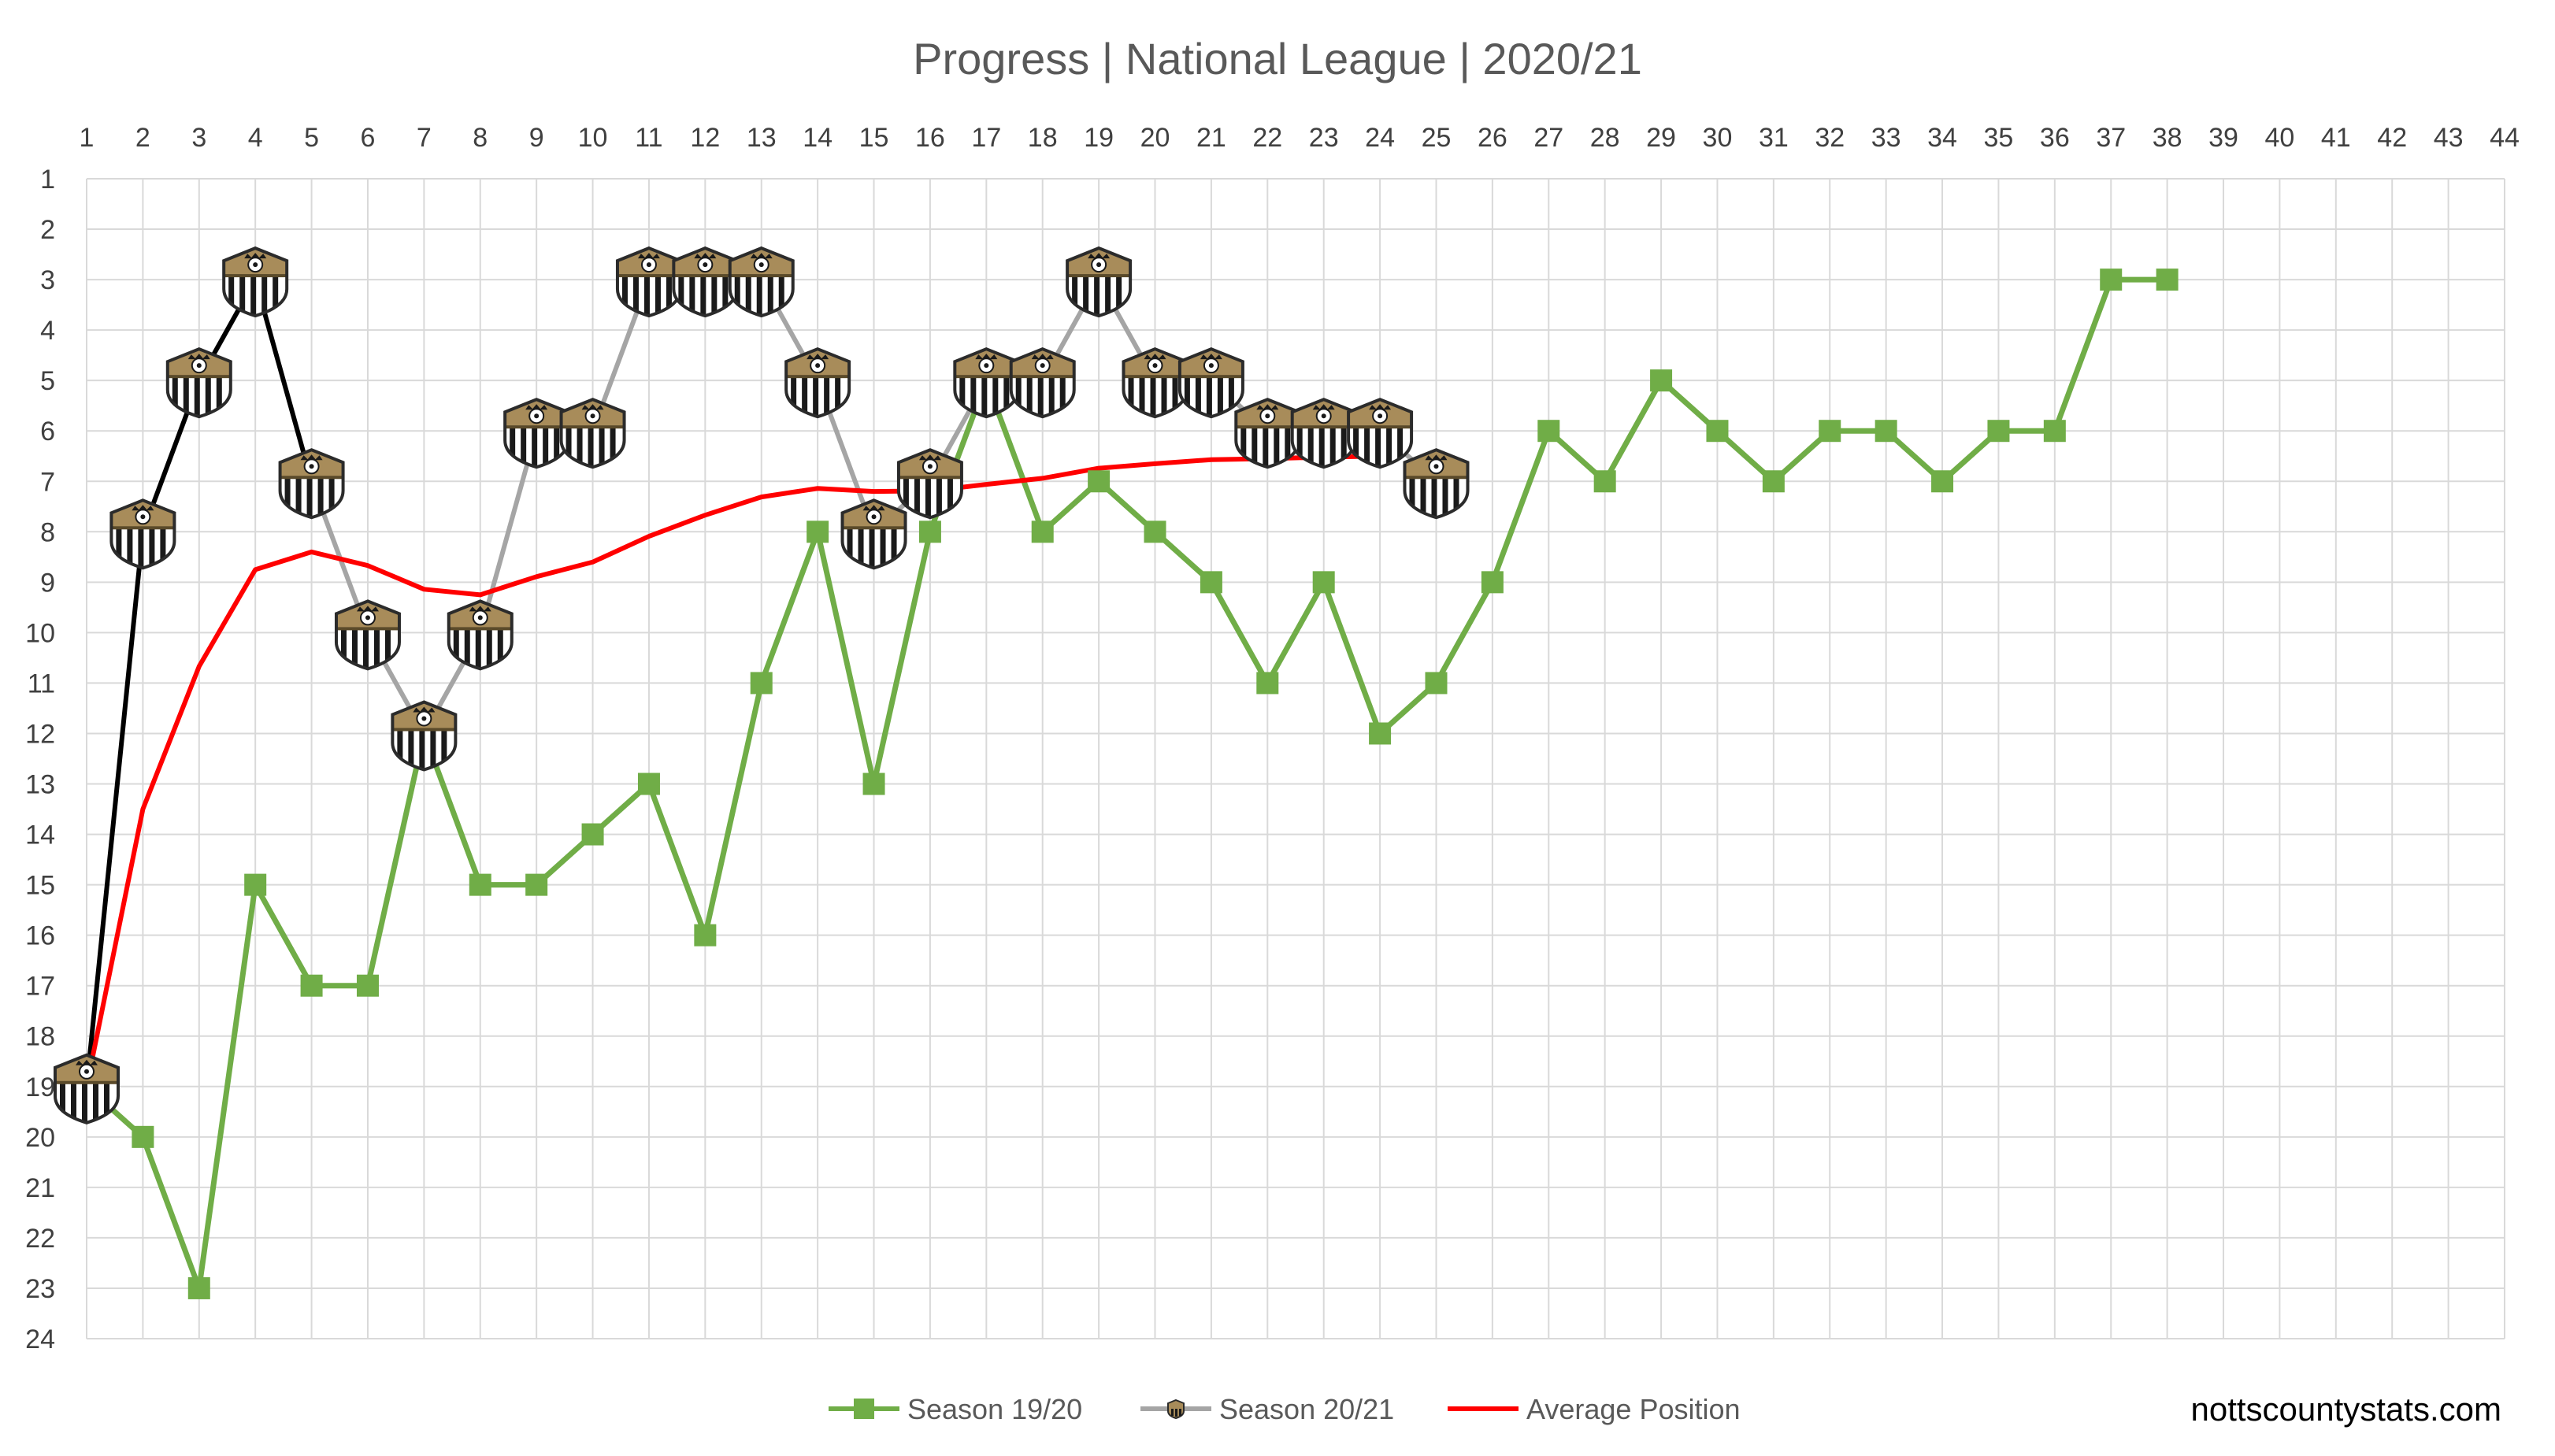  Describe the element at coordinates (311, 138) in the screenshot. I see `x-tick-label: 5` at that location.